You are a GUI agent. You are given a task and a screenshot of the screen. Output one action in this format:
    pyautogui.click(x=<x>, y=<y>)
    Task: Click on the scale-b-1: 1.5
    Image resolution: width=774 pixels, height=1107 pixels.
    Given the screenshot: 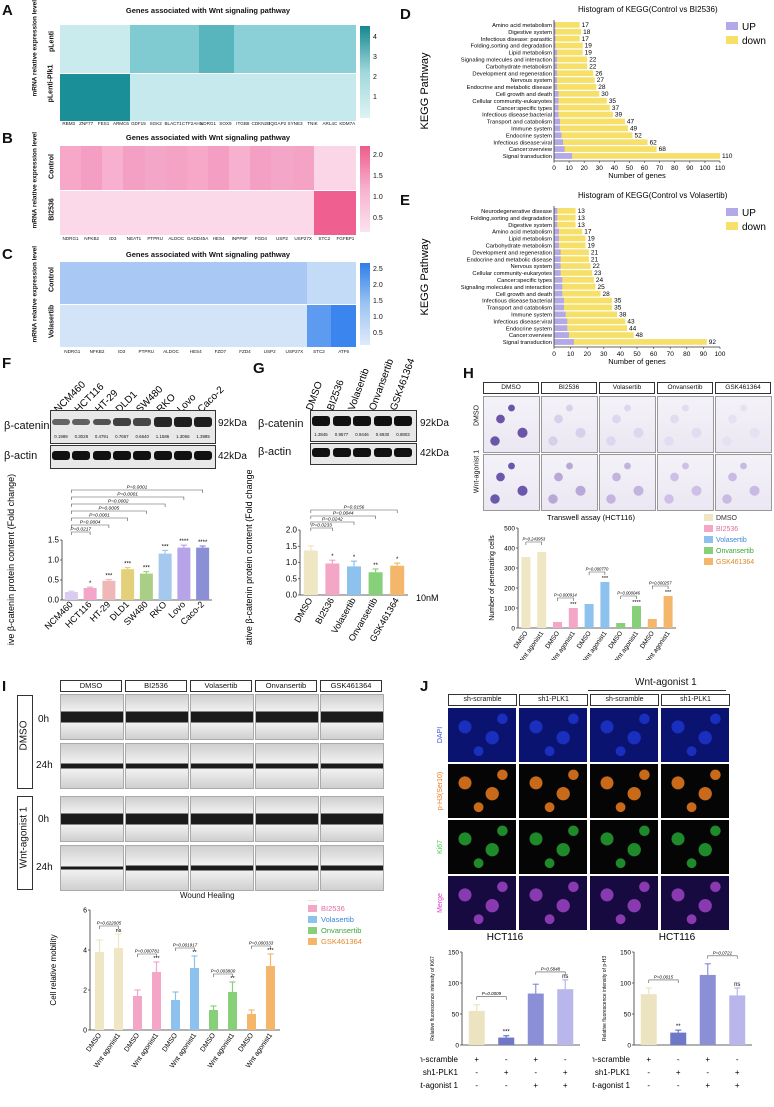 What is the action you would take?
    pyautogui.click(x=378, y=176)
    